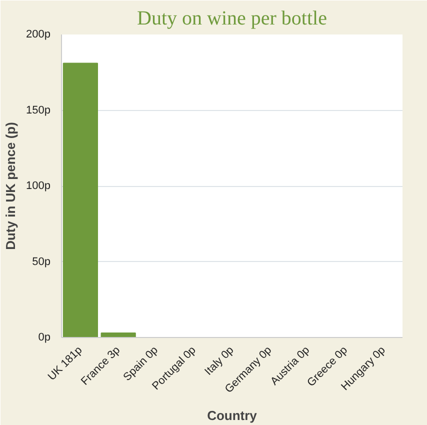  I want to click on x-axis-title: Country, so click(232, 415).